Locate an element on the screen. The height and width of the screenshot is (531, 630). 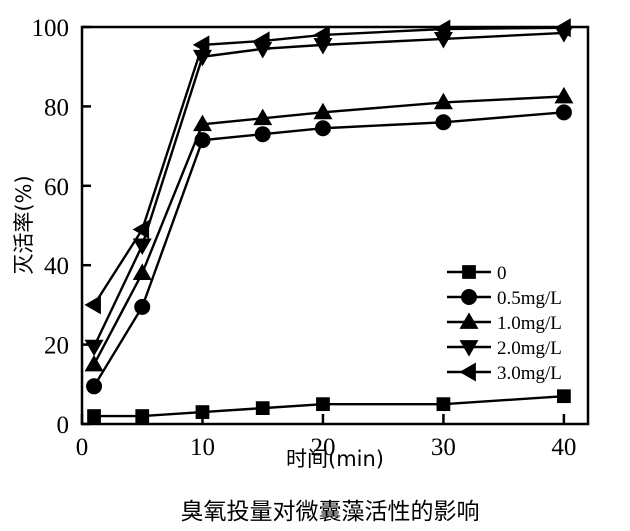
x-tick-label: 0 is located at coordinates (82, 447).